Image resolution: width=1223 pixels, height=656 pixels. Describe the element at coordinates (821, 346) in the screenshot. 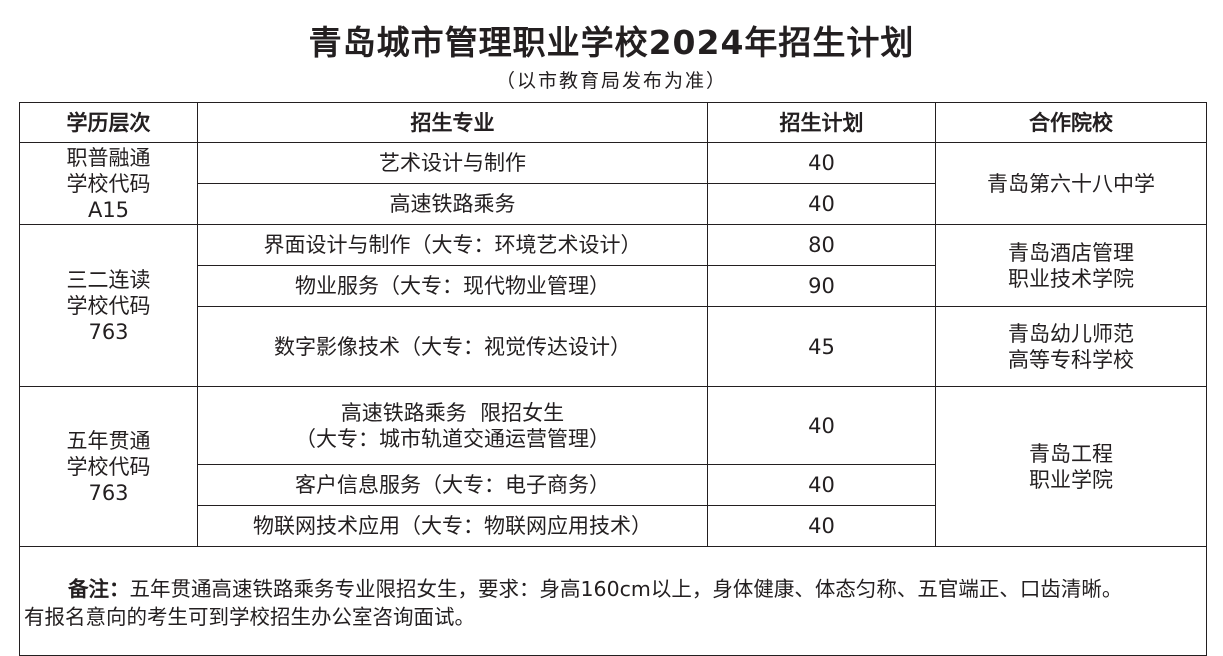

I see `plan-cell: 45` at that location.